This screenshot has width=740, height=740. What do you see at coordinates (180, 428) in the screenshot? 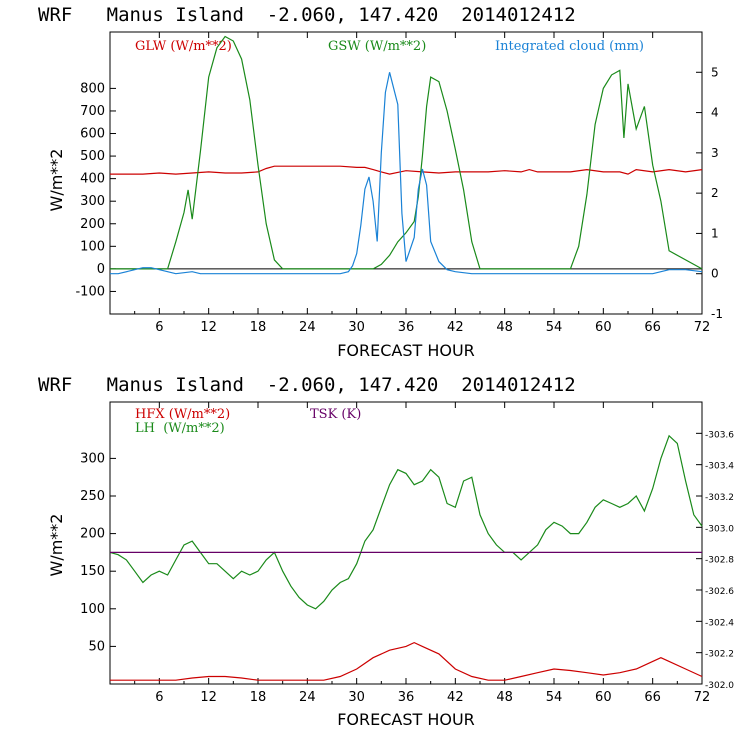
I see `legend-lh: LH (W/m**2)` at bounding box center [180, 428].